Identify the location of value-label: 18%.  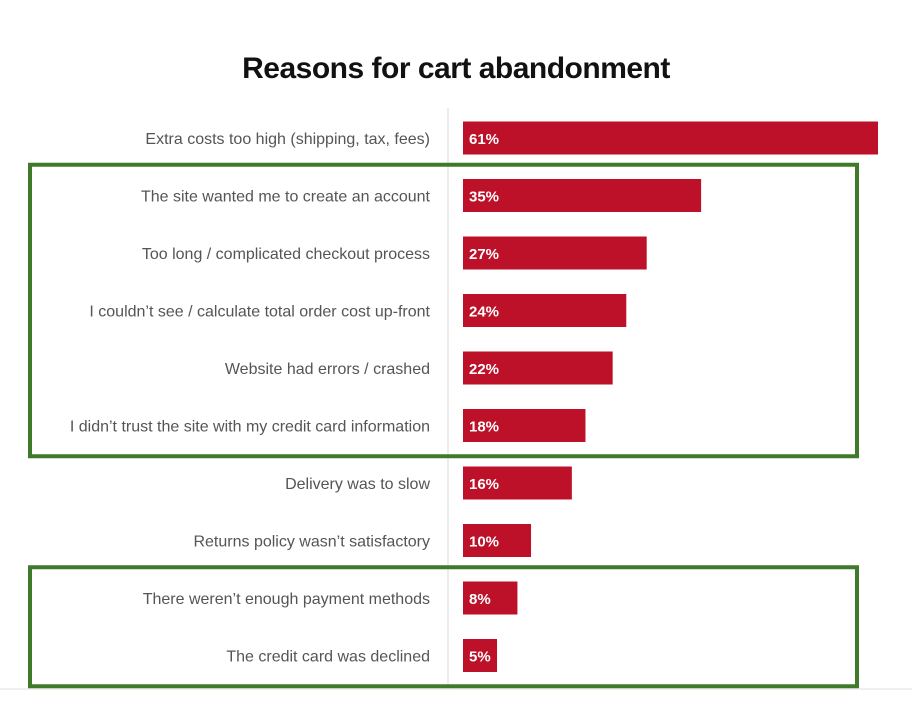
(484, 427).